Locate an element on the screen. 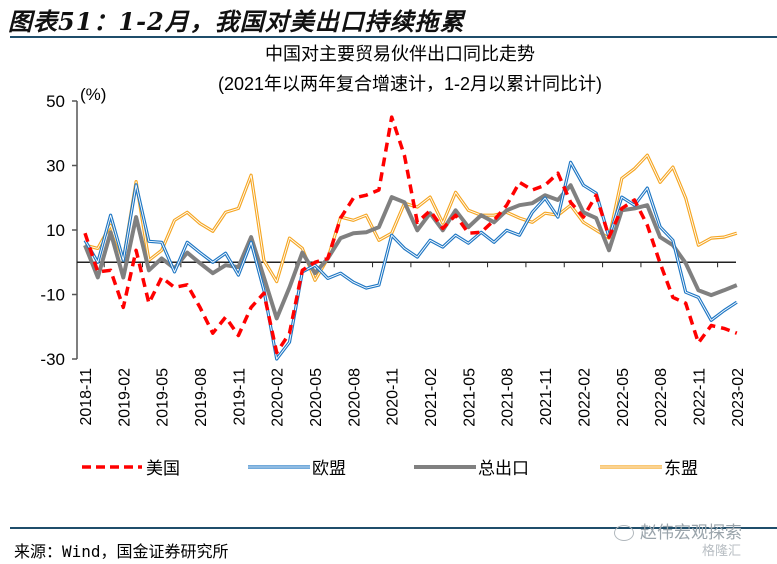 Image resolution: width=777 pixels, height=564 pixels. y-tick-label: -30 is located at coordinates (52, 359).